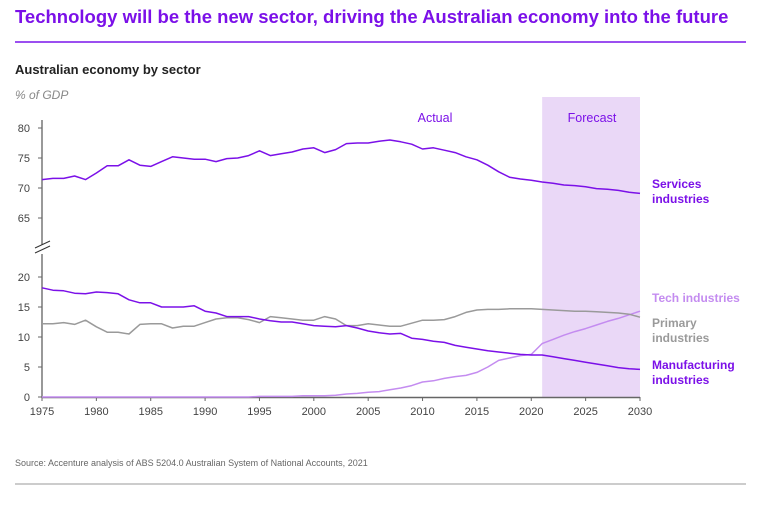  Describe the element at coordinates (677, 184) in the screenshot. I see `series-label: Services` at that location.